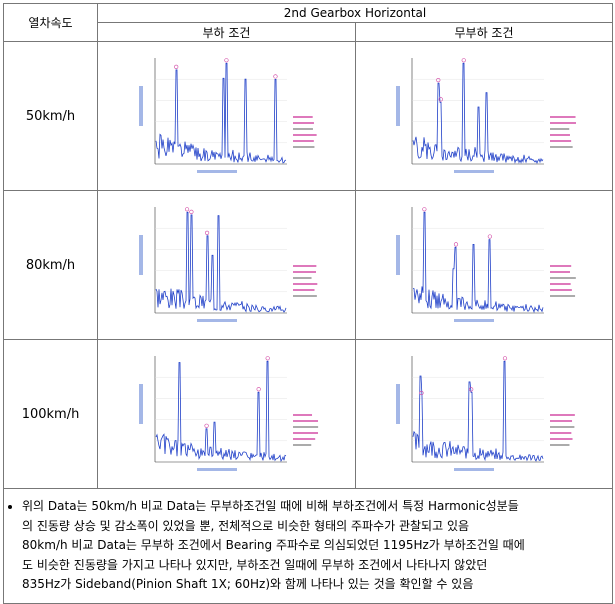 Image resolution: width=615 pixels, height=604 pixels. Describe the element at coordinates (50, 414) in the screenshot. I see `row-speed: 100km/h` at that location.